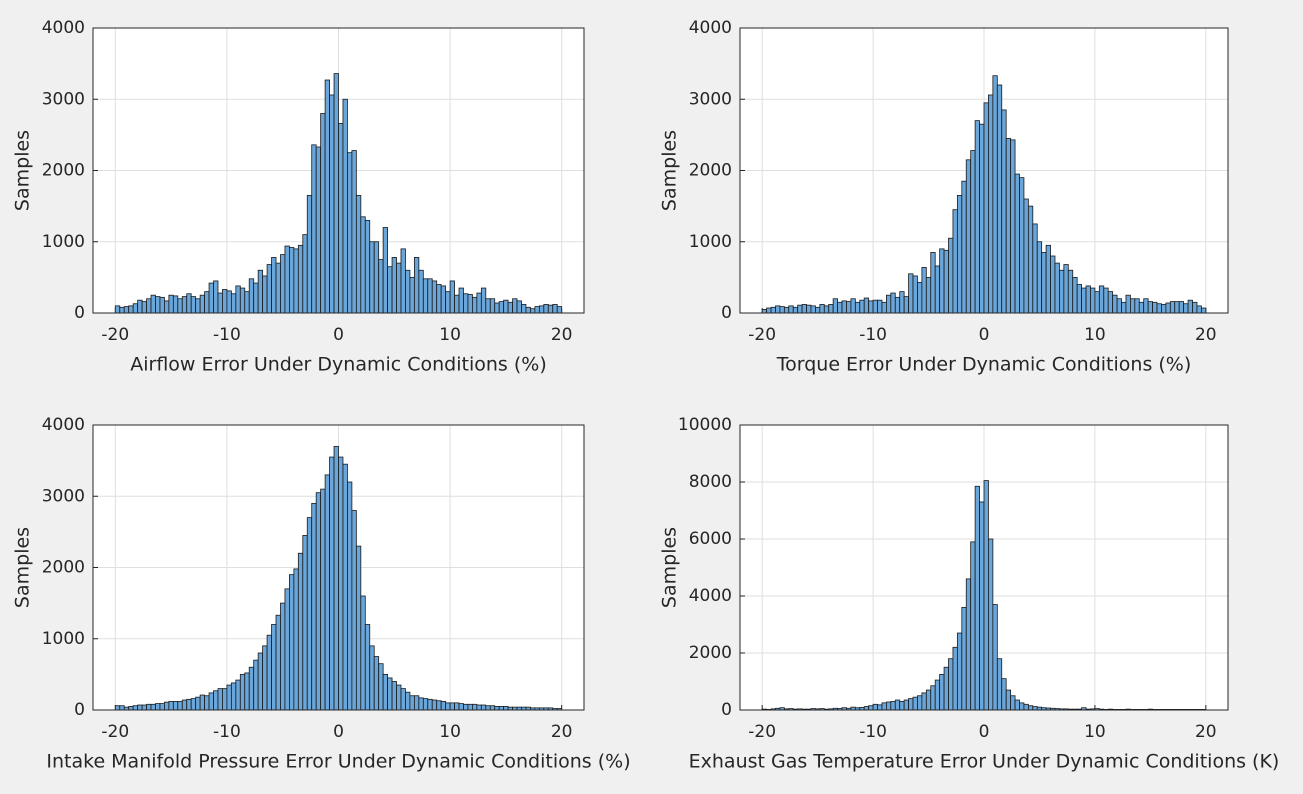  Describe the element at coordinates (670, 170) in the screenshot. I see `y-axis-label: Samples` at that location.